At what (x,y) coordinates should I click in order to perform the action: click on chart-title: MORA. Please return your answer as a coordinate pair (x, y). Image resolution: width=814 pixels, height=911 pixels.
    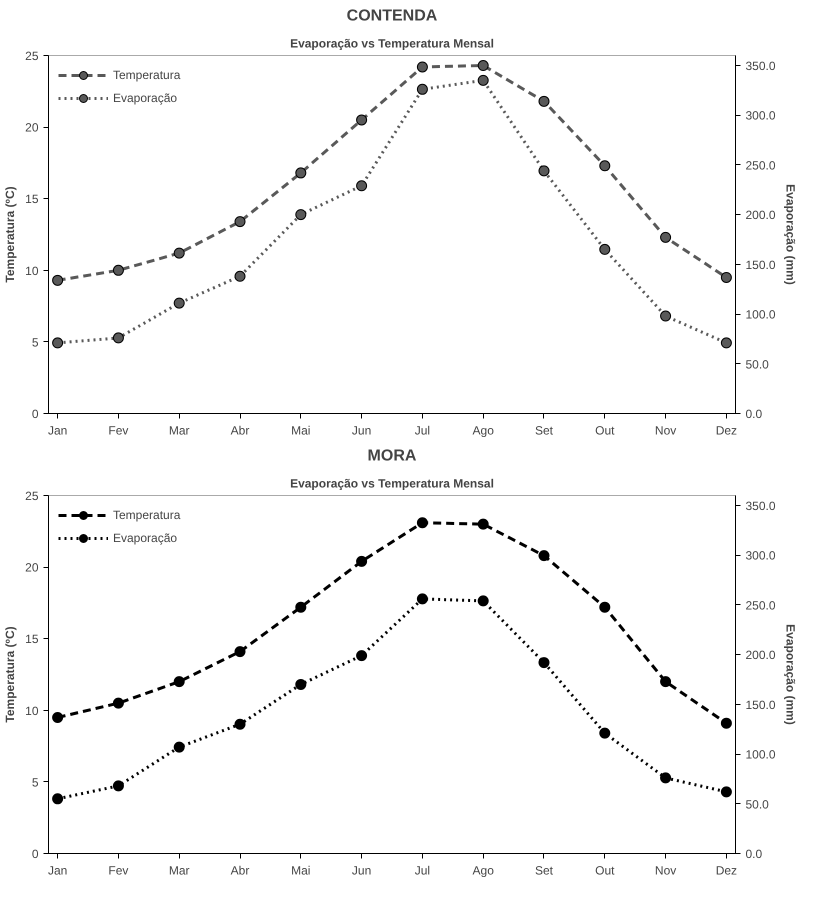
    Looking at the image, I should click on (392, 456).